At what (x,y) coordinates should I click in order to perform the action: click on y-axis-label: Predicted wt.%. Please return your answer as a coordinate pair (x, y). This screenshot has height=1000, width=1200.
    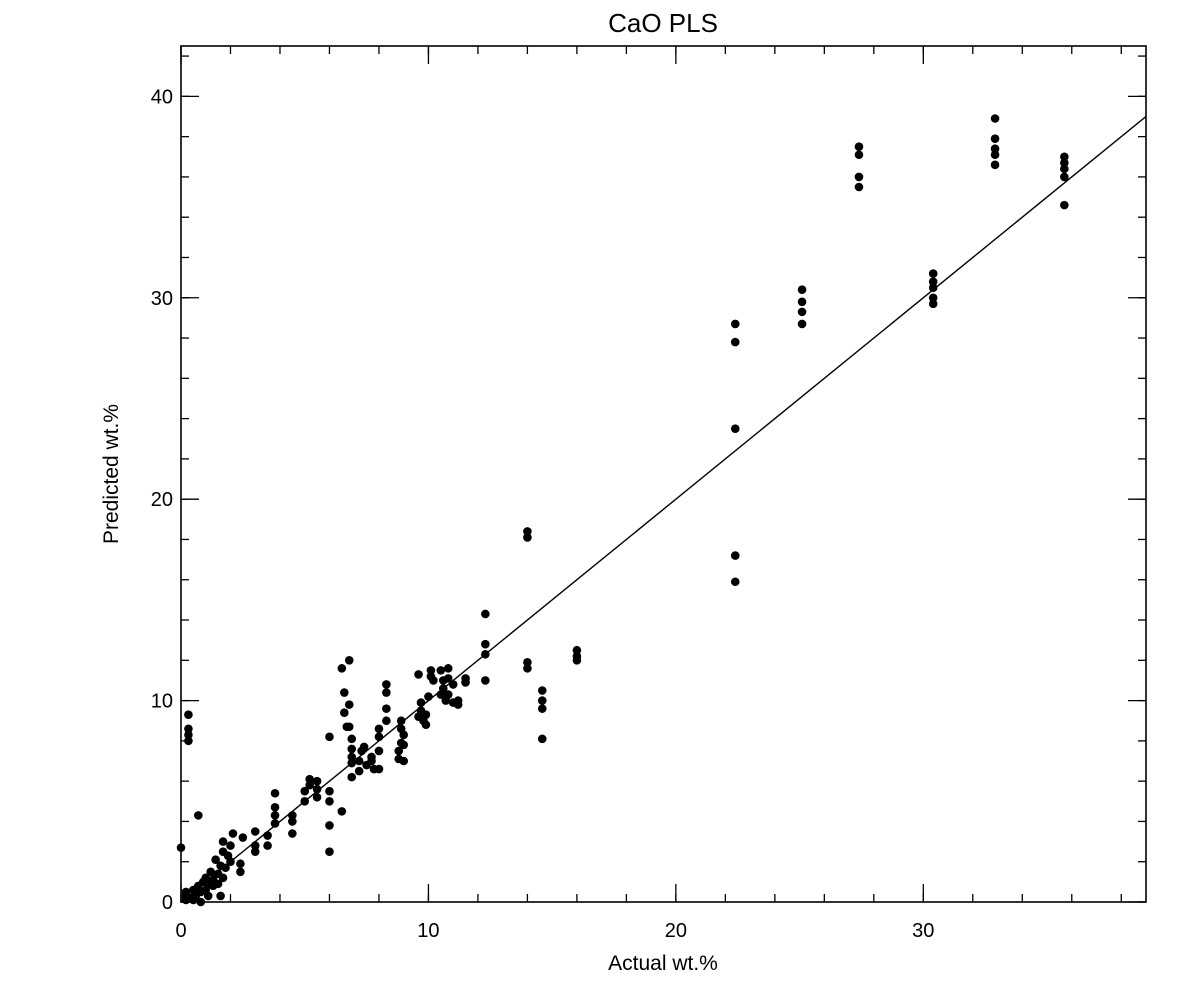
    Looking at the image, I should click on (111, 474).